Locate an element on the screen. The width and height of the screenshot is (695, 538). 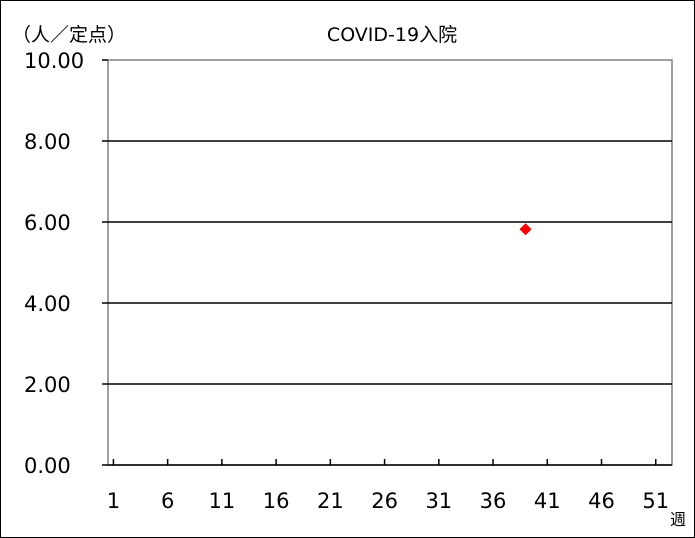
x-tick-label: 41 is located at coordinates (547, 501).